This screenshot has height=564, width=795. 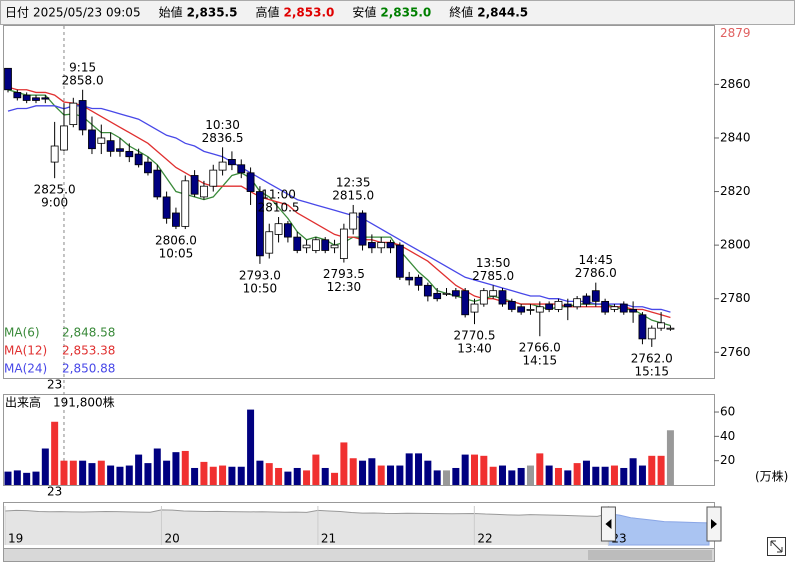 I want to click on header-label: 終値, so click(x=461, y=12).